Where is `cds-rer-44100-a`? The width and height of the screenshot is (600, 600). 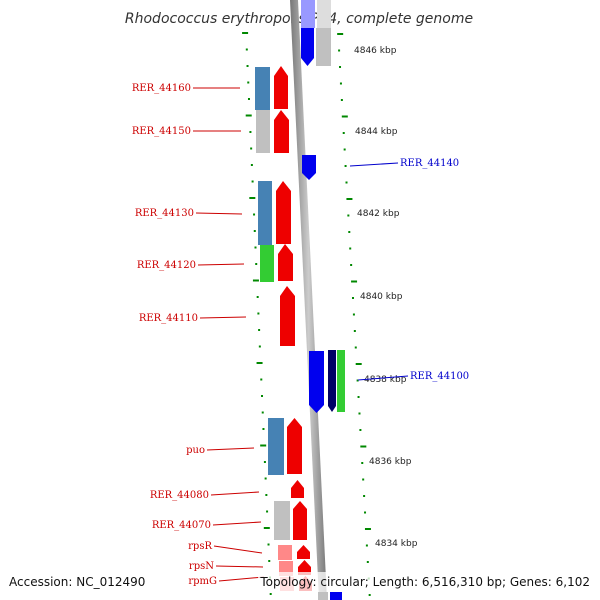 cds-rer-44100-a is located at coordinates (316, 382).